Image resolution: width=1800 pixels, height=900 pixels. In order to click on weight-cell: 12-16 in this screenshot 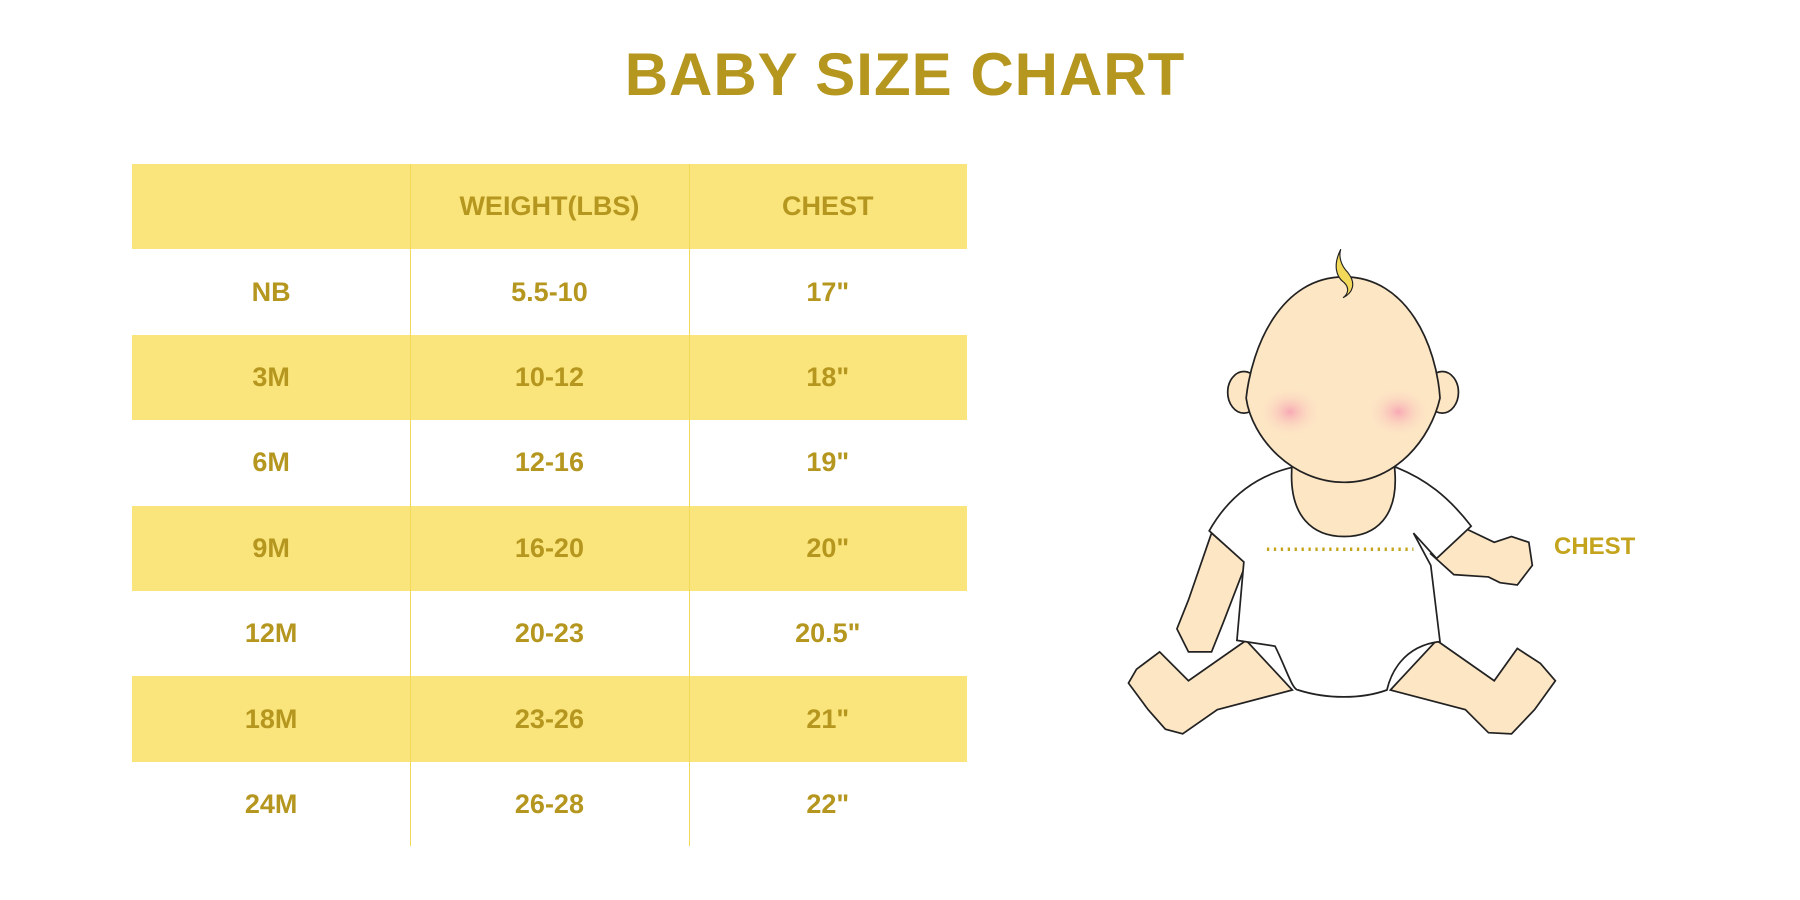, I will do `click(549, 462)`.